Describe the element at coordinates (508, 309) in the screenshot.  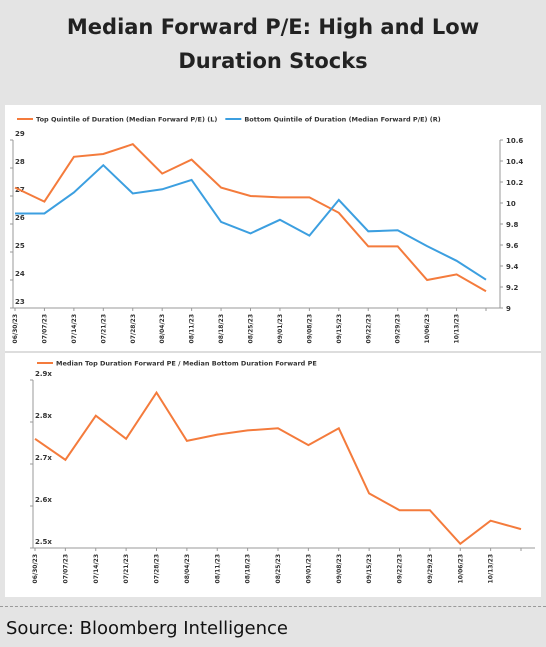
I see `y2-tick-label: 9` at that location.